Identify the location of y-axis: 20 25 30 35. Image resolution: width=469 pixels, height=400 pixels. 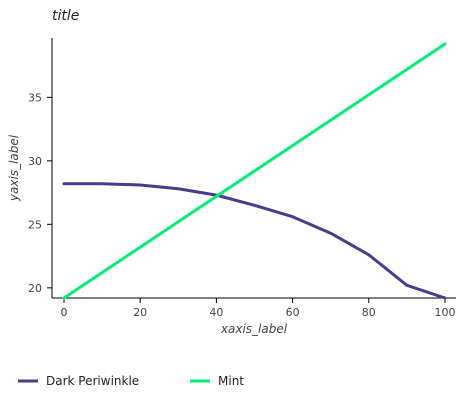
(40, 168).